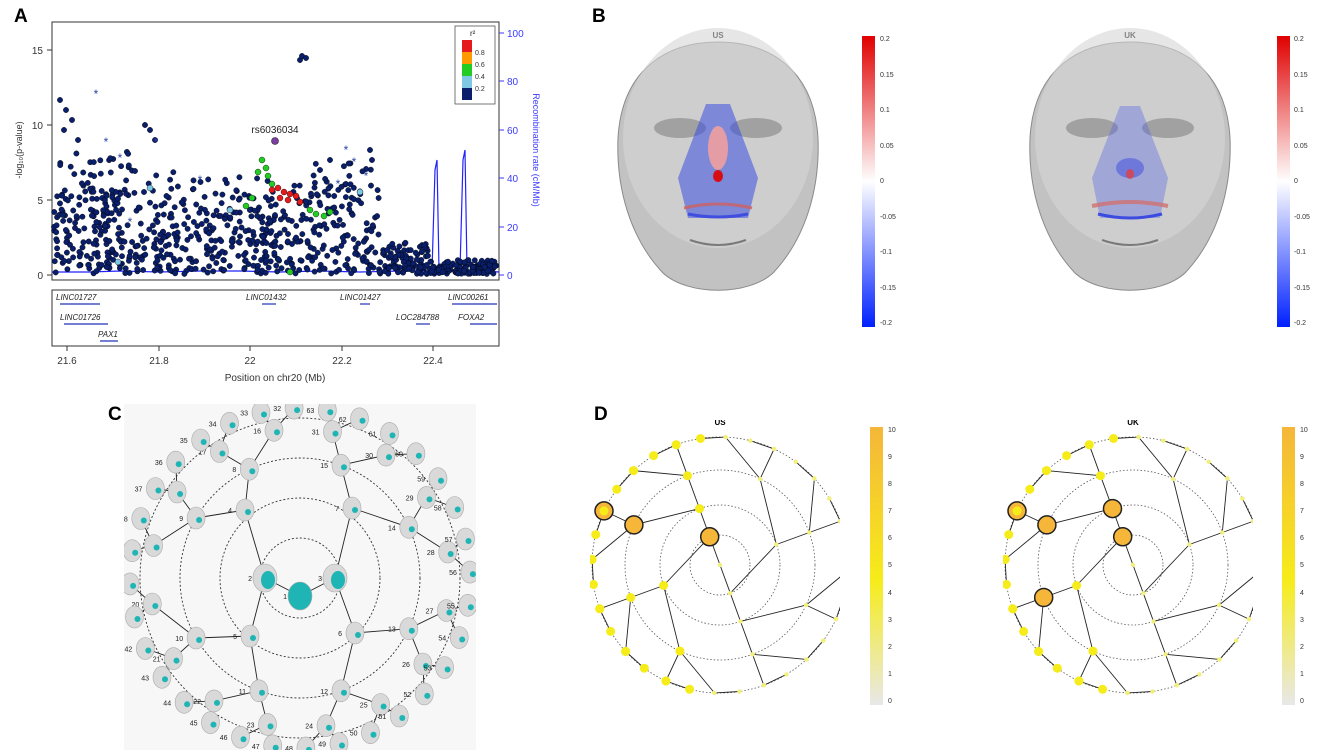 The image size is (1317, 753). What do you see at coordinates (369, 456) in the screenshot?
I see `hierarchy-node-label: 30` at bounding box center [369, 456].